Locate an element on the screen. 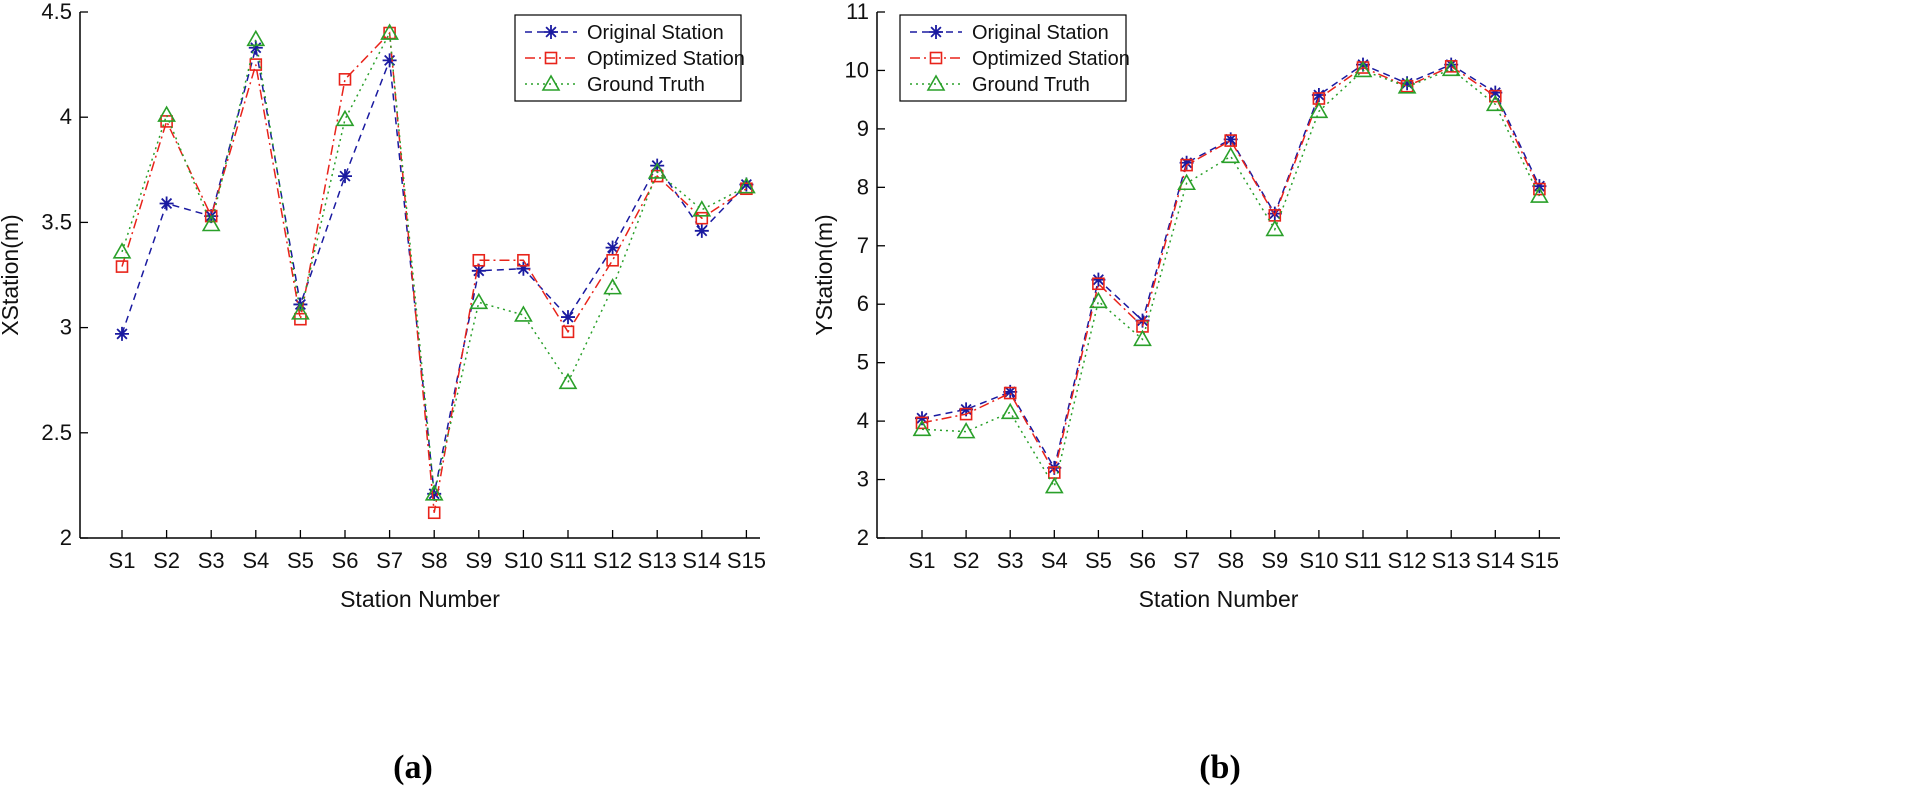 The height and width of the screenshot is (794, 1905). y-tick-label: 5 is located at coordinates (863, 362).